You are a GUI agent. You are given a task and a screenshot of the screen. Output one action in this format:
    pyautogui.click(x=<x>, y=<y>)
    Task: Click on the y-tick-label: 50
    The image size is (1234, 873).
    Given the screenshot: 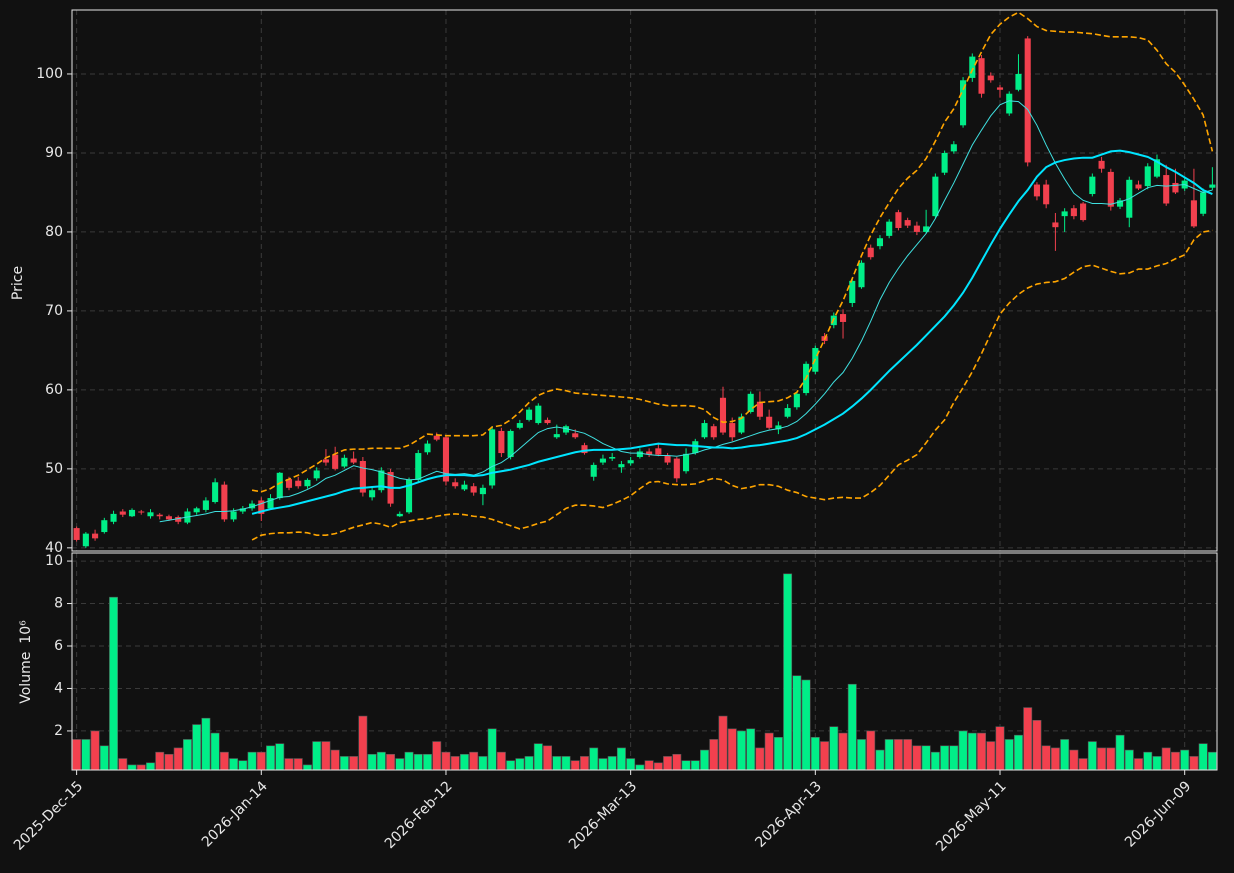 What is the action you would take?
    pyautogui.click(x=54, y=469)
    